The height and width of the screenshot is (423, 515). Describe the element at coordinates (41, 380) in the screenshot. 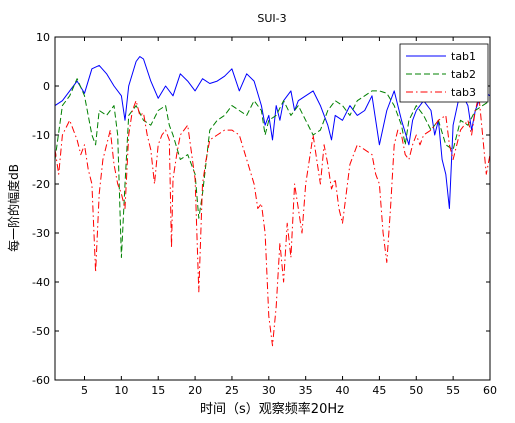

I see `y-tick-label: -60` at that location.